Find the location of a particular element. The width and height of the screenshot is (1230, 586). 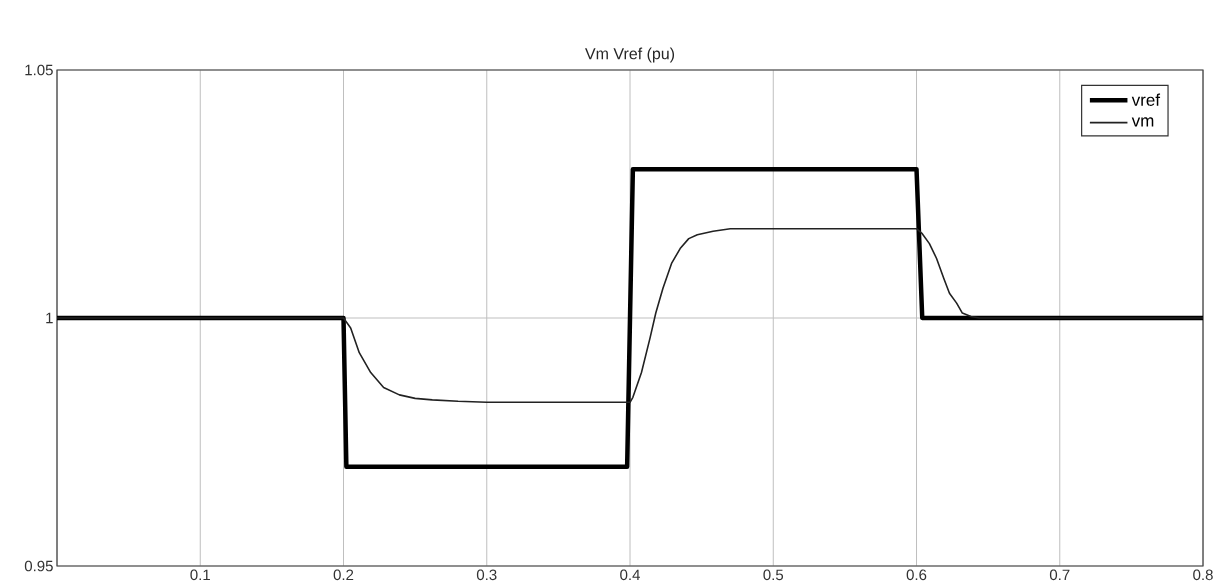

x-tick-label: 0.4 is located at coordinates (630, 575).